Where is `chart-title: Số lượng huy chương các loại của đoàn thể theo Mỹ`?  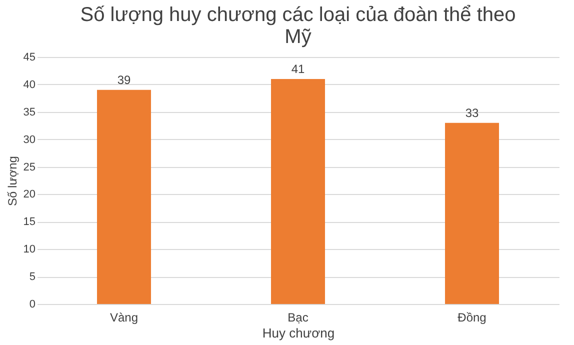 chart-title: Số lượng huy chương các loại của đoàn thể theo Mỹ is located at coordinates (298, 26).